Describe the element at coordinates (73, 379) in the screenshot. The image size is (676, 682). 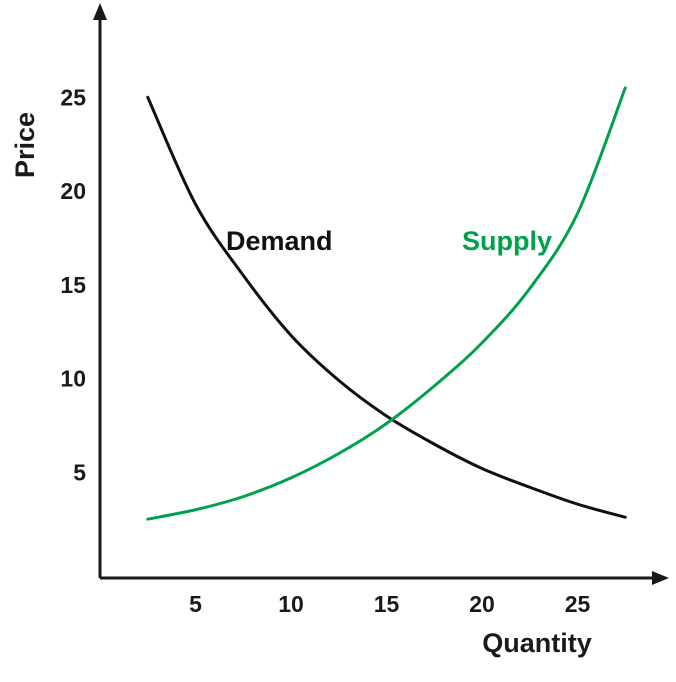
I see `y-tick-label: 10` at that location.